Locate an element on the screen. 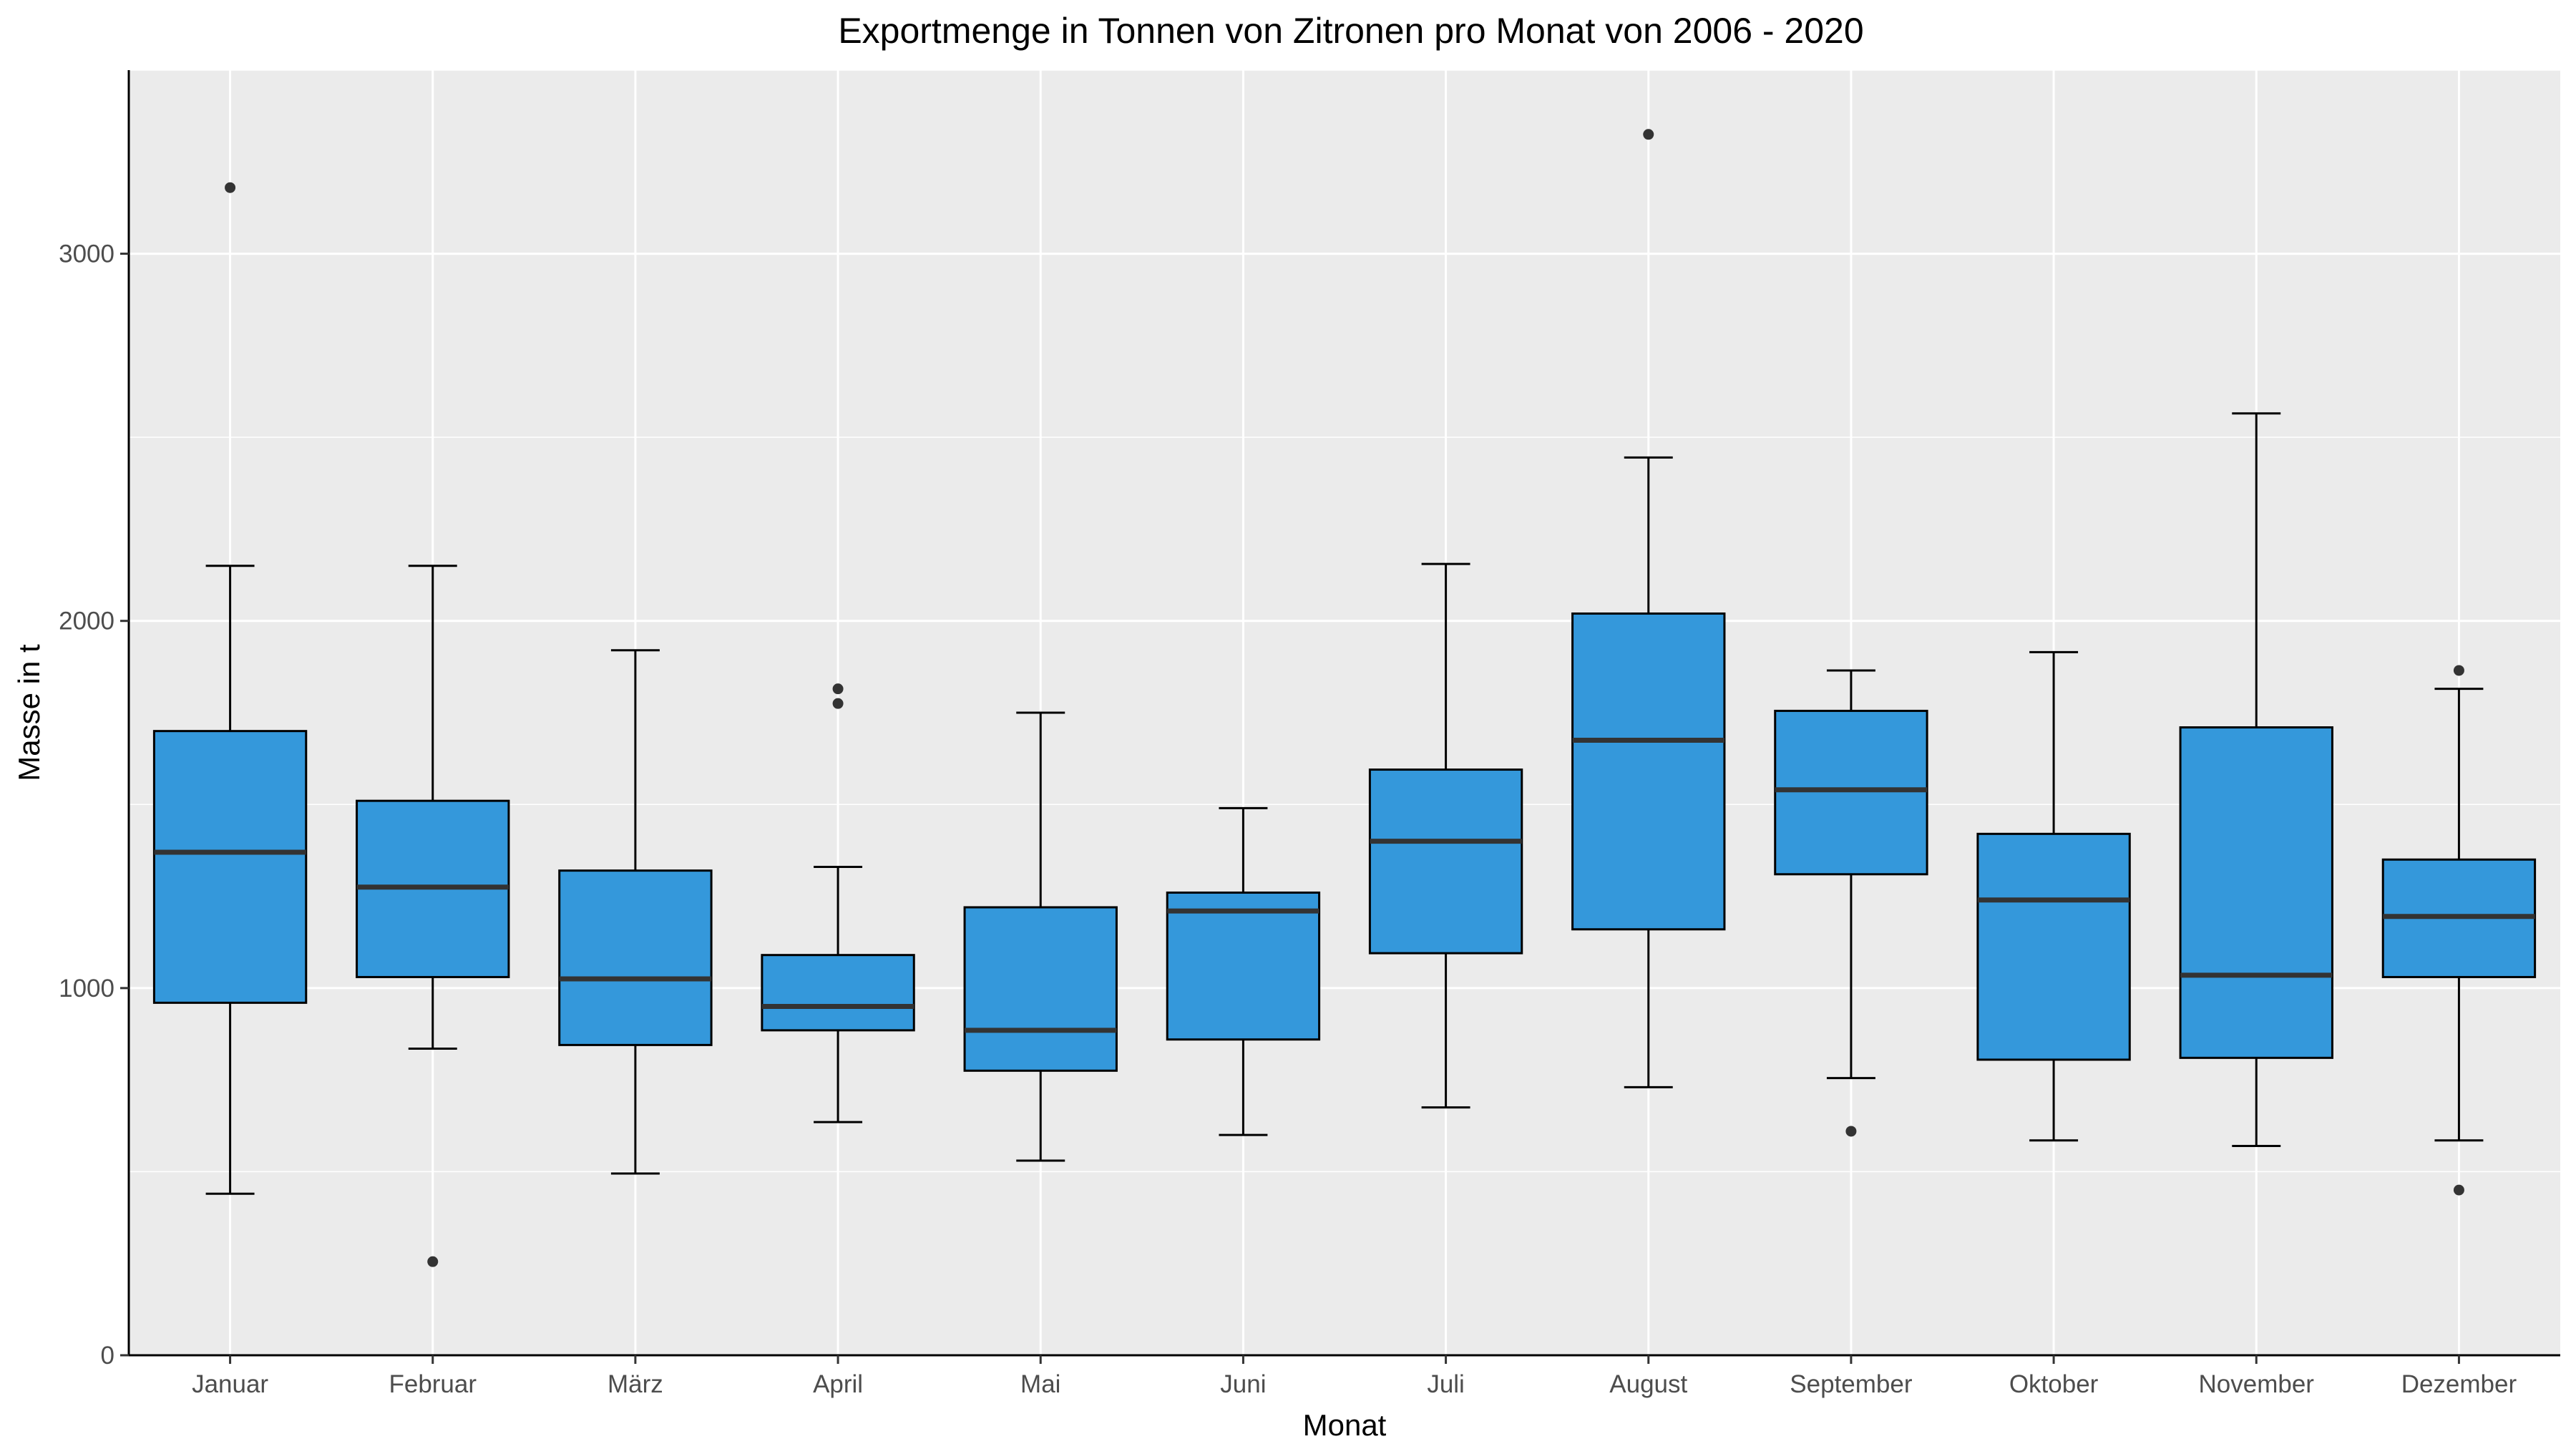 The width and height of the screenshot is (2576, 1449). box-oktober is located at coordinates (2053, 896).